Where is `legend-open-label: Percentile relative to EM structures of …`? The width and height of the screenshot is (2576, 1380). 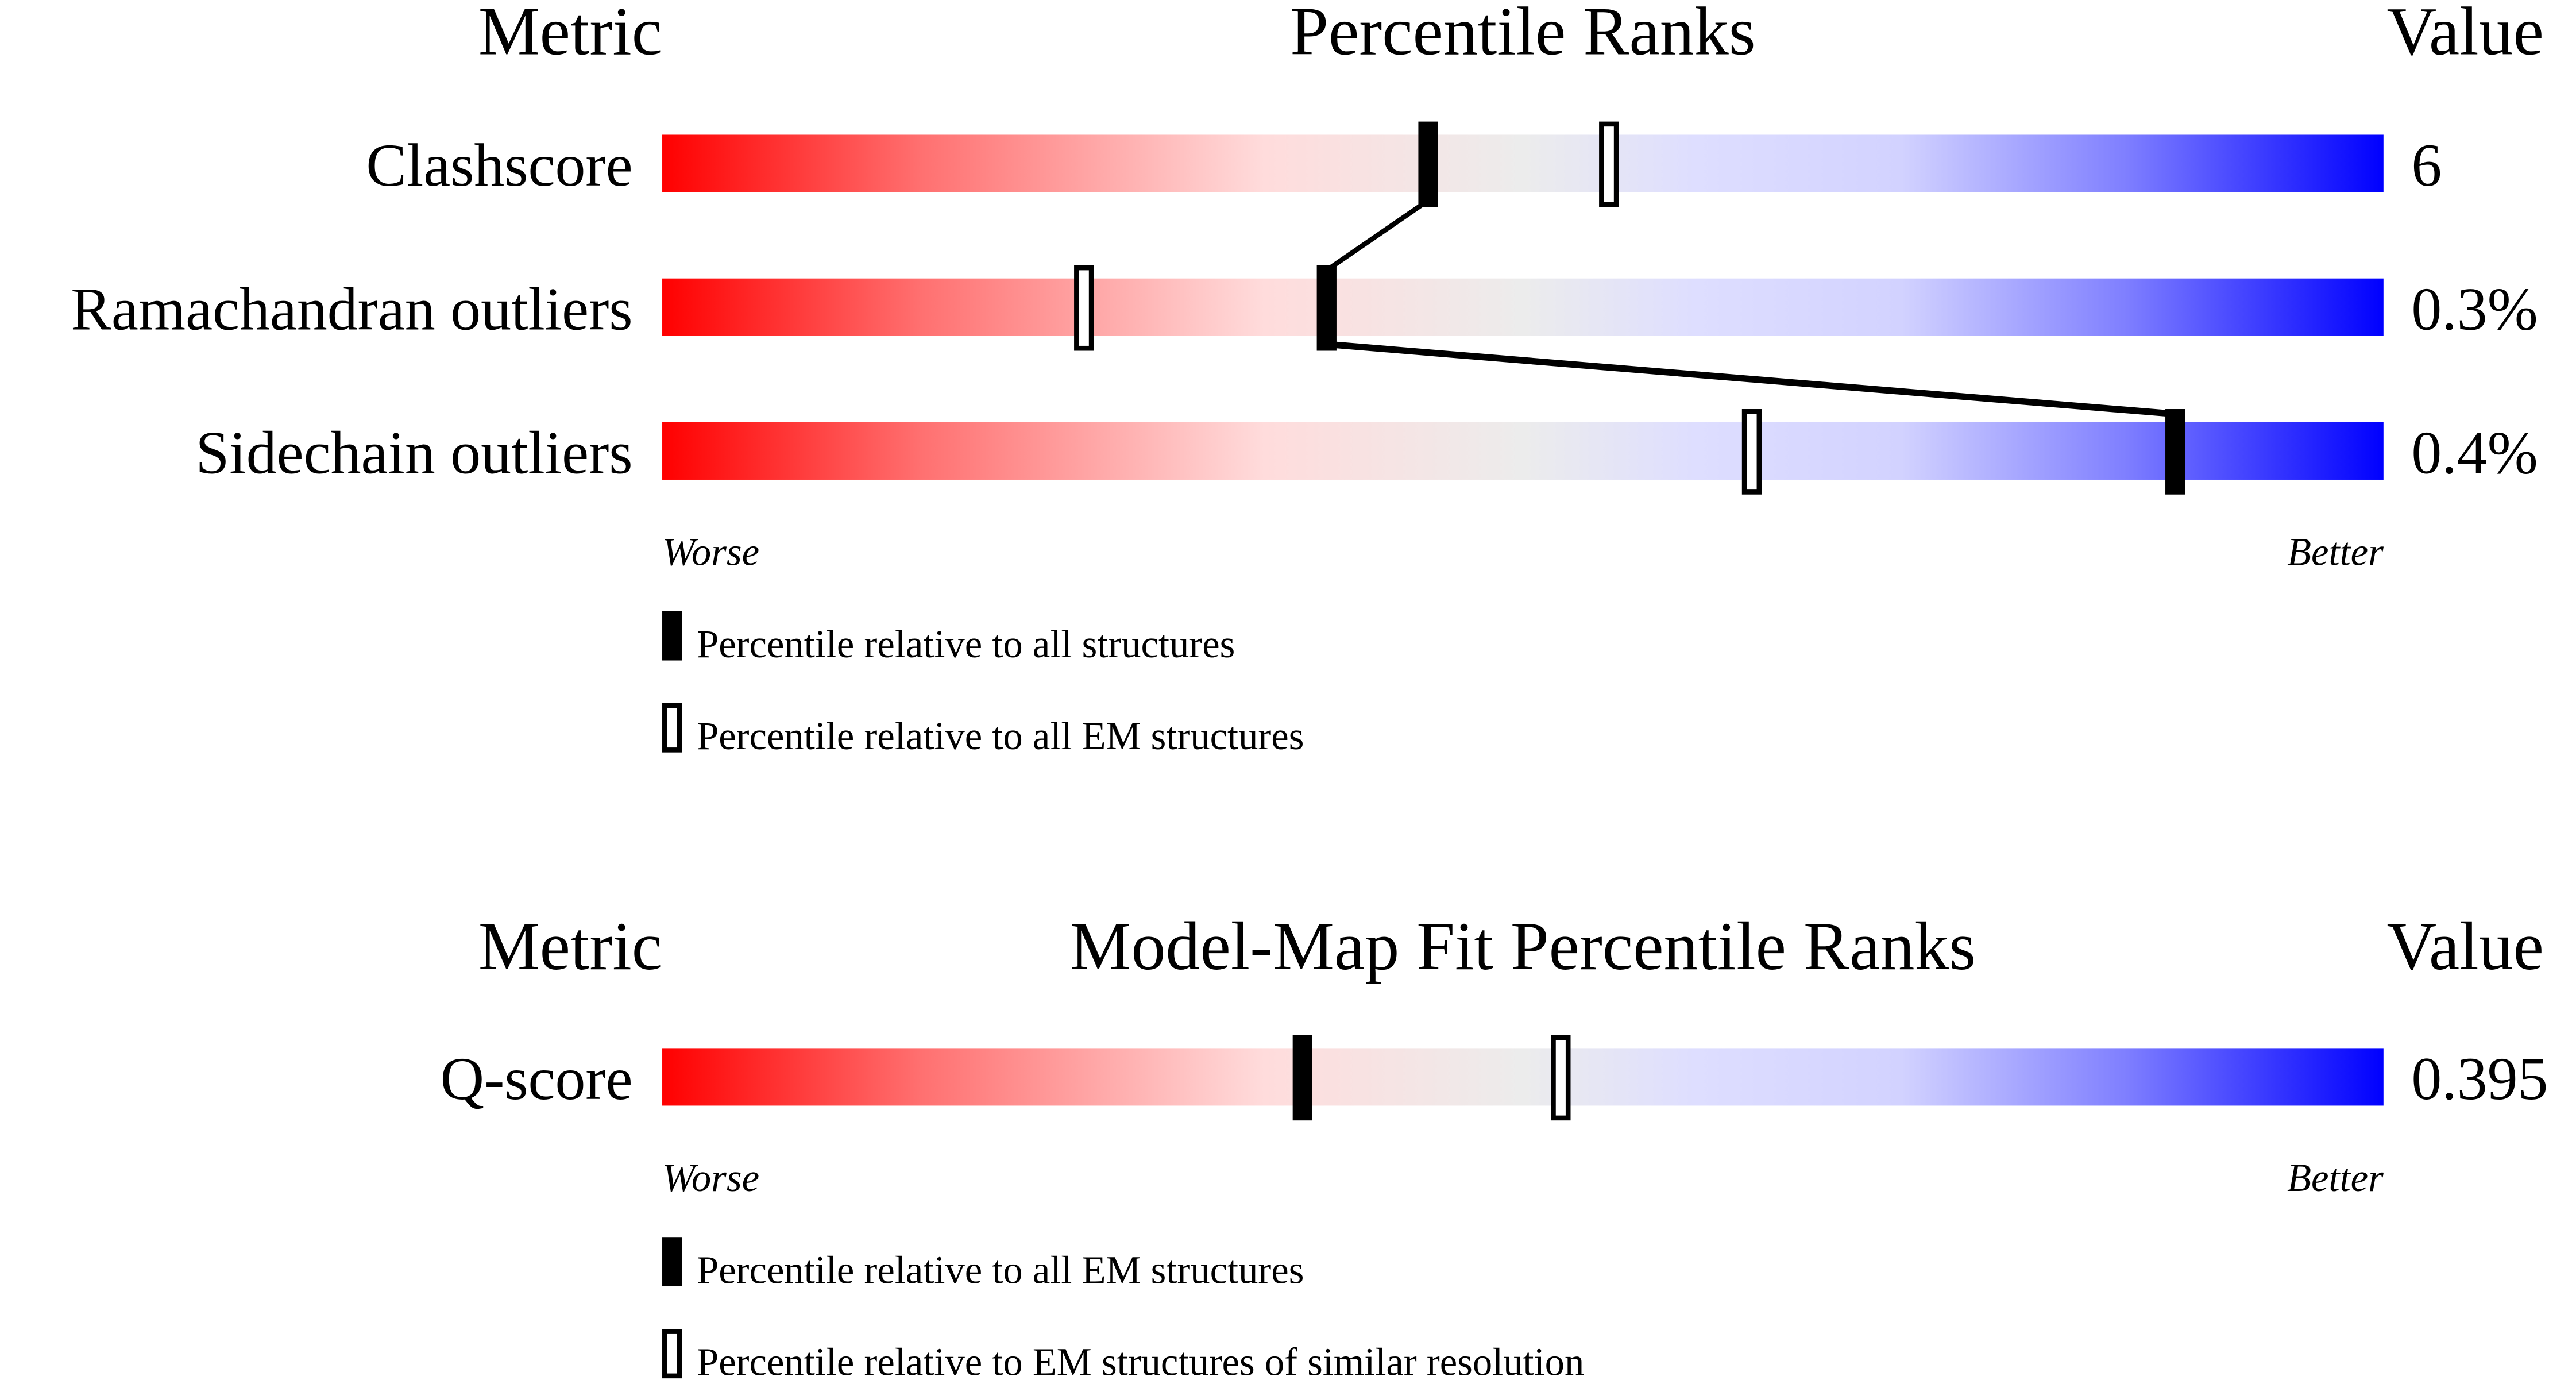
legend-open-label: Percentile relative to EM structures of … is located at coordinates (1140, 1360).